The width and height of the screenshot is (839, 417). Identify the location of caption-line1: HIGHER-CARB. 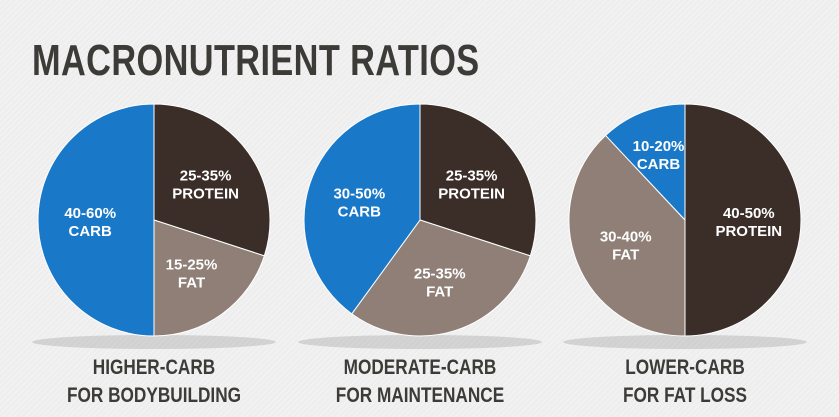
(154, 367).